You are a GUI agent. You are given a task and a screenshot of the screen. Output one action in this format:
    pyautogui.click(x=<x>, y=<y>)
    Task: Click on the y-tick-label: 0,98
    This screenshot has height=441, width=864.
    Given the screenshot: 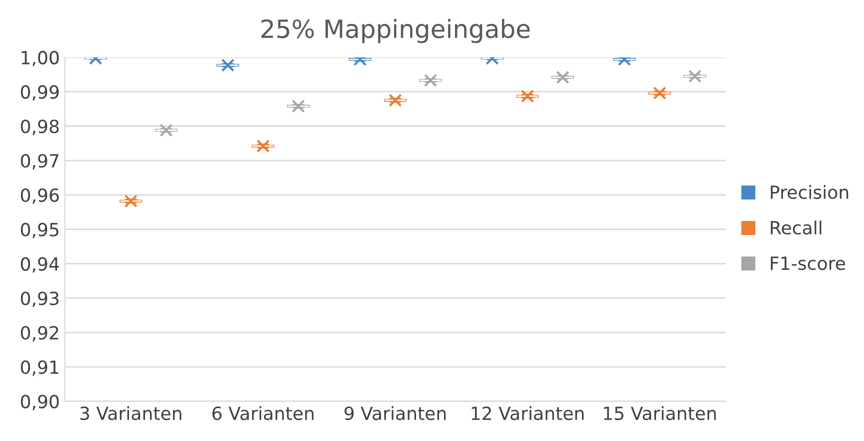 What is the action you would take?
    pyautogui.click(x=39, y=128)
    